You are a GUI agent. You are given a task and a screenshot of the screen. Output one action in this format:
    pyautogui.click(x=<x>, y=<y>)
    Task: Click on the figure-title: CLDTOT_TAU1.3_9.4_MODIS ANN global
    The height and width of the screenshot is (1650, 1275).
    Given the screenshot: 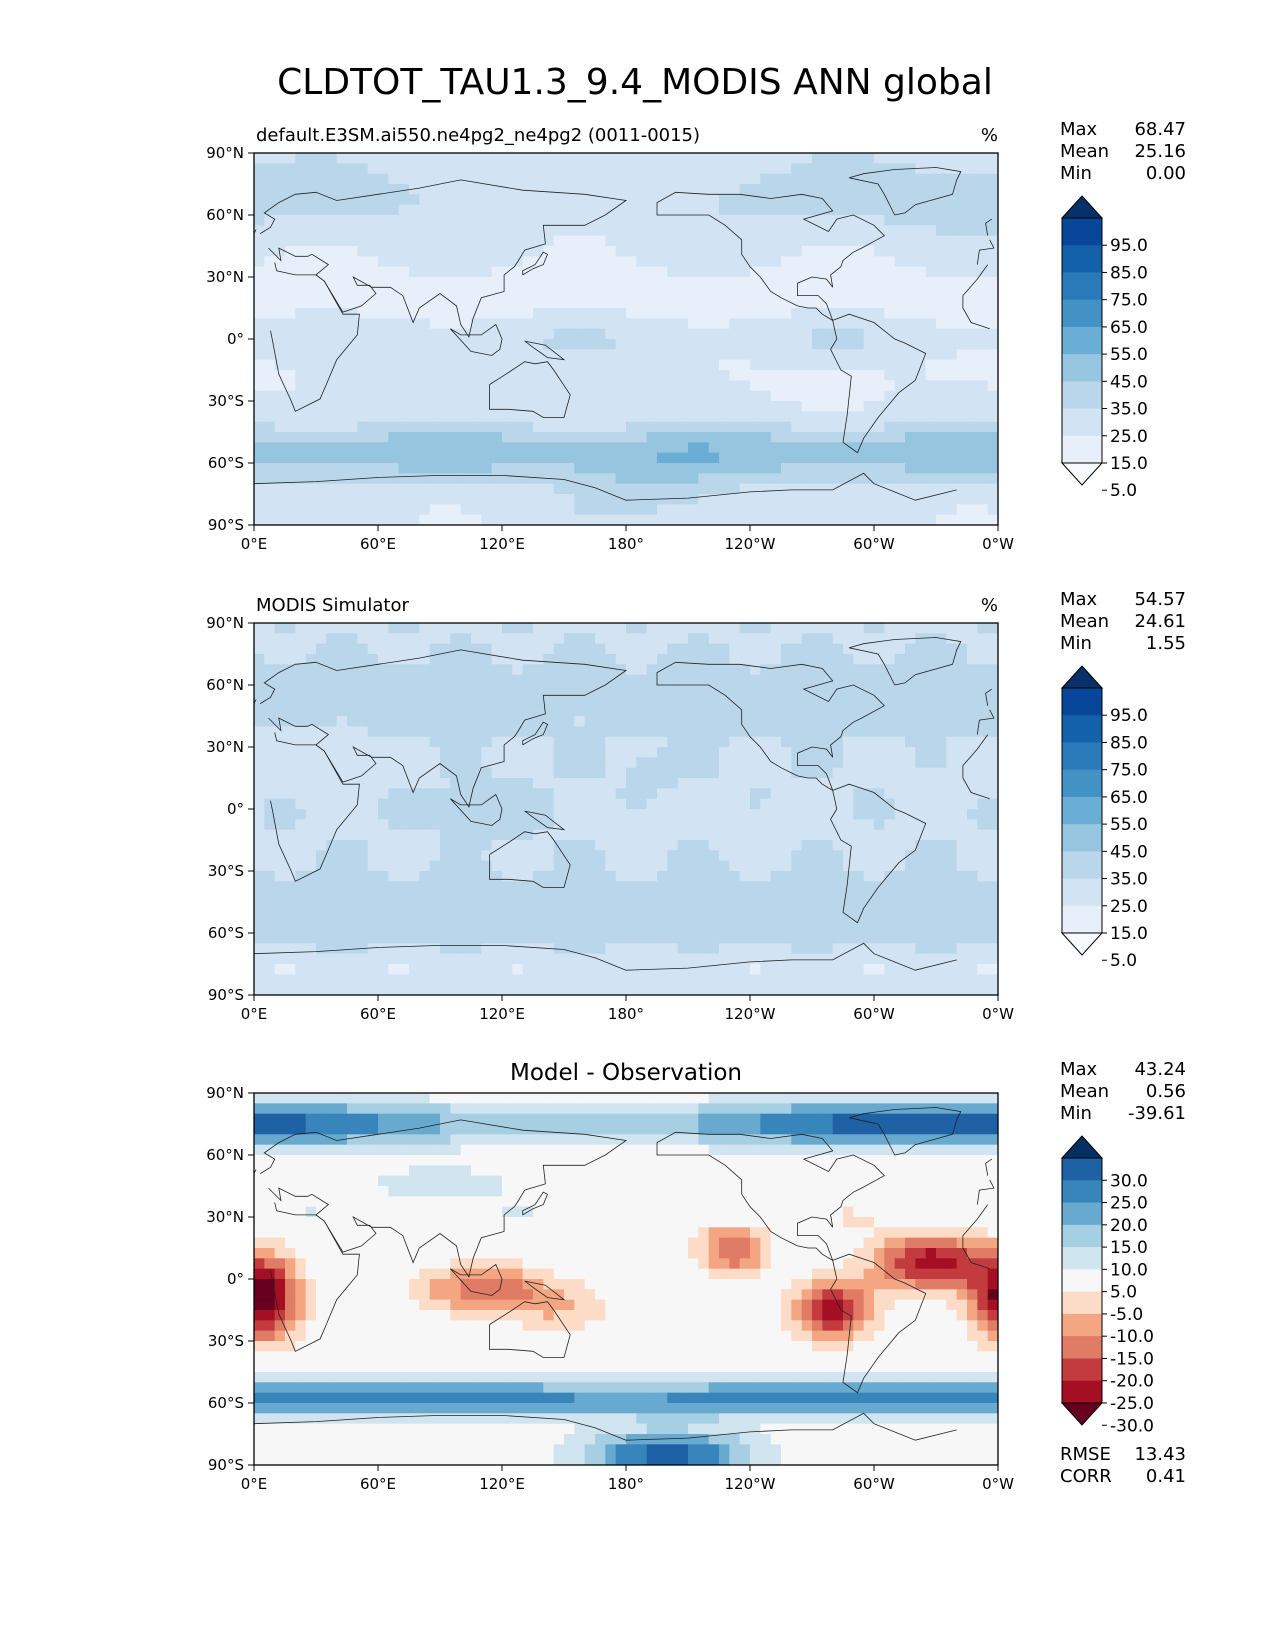 What is the action you would take?
    pyautogui.click(x=635, y=82)
    